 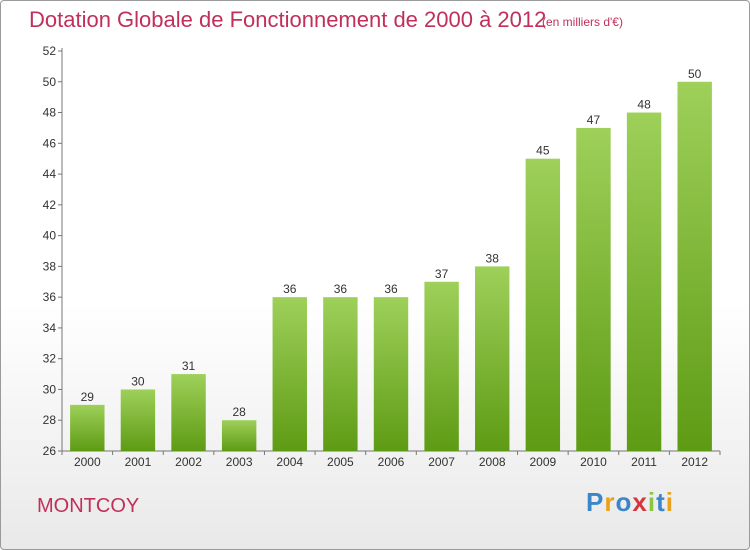 I want to click on y-tick-label: 42, so click(x=50, y=205).